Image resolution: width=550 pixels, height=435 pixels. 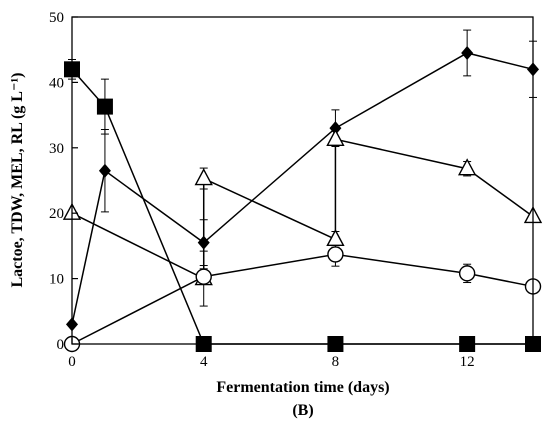 What do you see at coordinates (61, 345) in the screenshot?
I see `y-tick-label: 0` at bounding box center [61, 345].